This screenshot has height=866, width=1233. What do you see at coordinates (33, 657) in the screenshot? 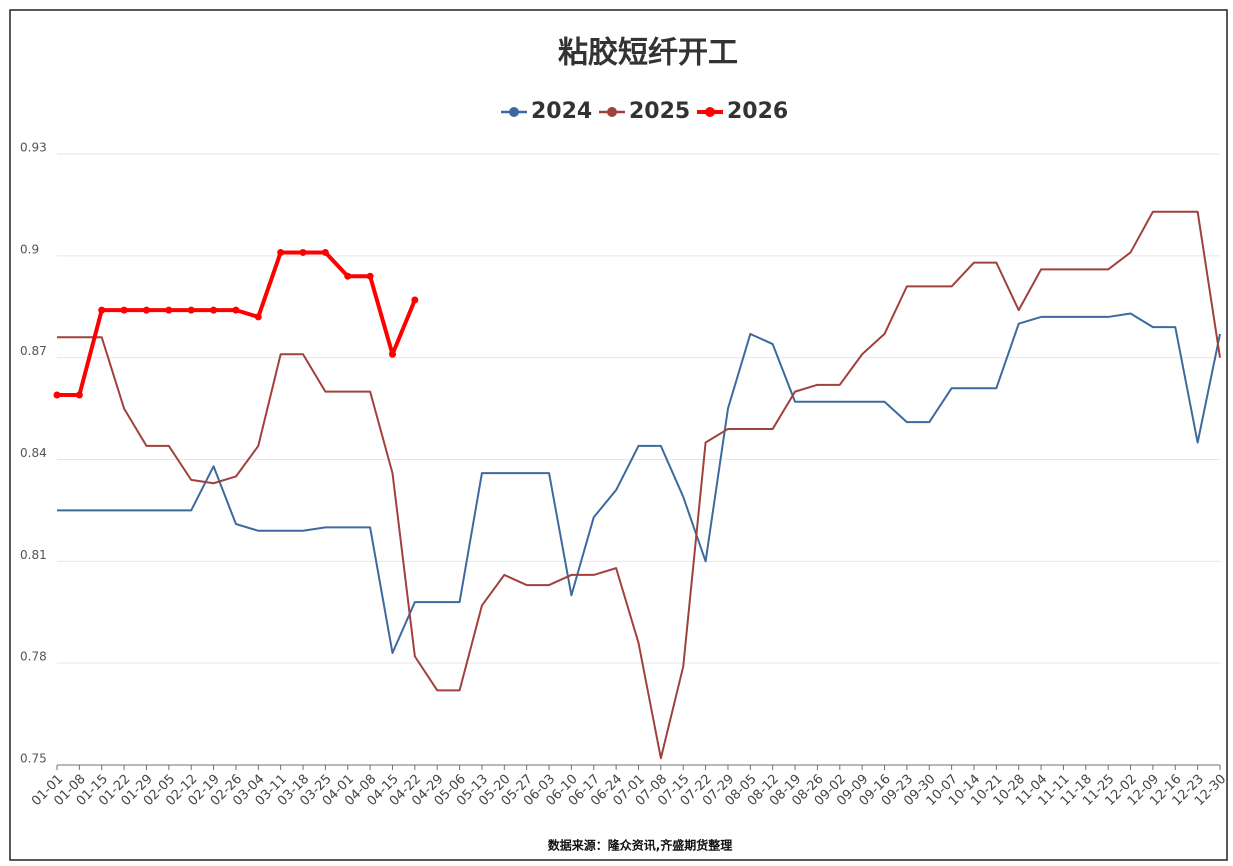
I see `y-tick-label: 0.78` at bounding box center [33, 657].